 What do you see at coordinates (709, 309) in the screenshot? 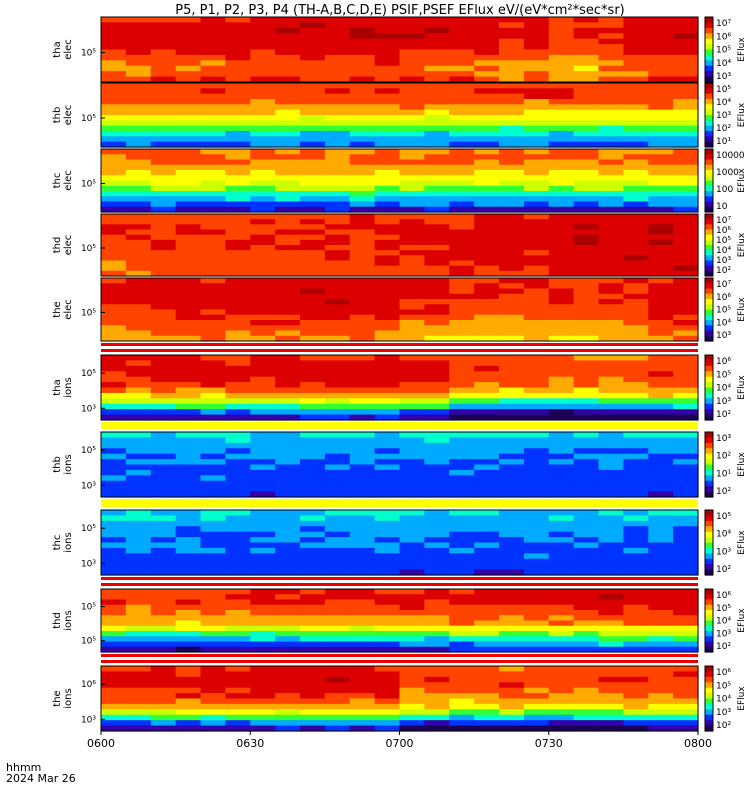
I see `colorbar-frame` at bounding box center [709, 309].